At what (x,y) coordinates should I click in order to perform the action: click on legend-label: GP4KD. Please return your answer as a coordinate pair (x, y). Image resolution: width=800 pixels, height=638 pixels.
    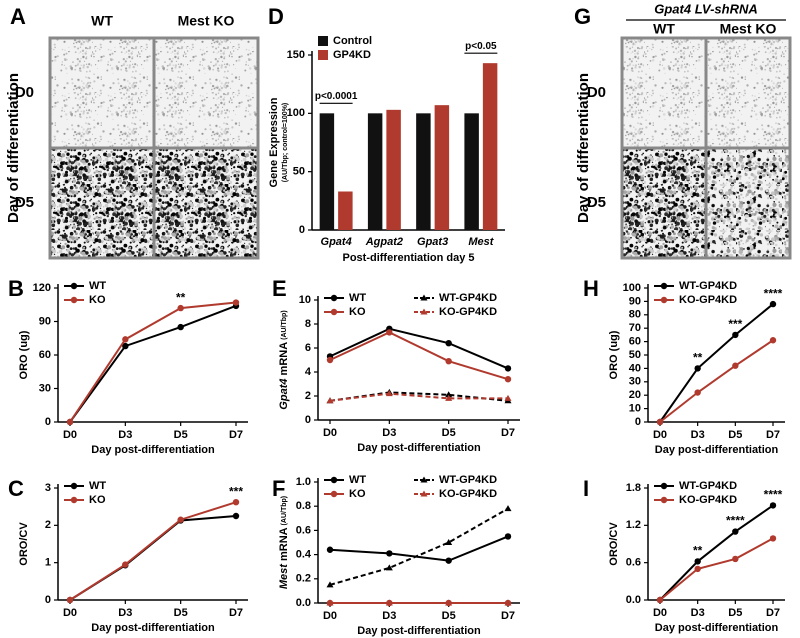
    Looking at the image, I should click on (352, 55).